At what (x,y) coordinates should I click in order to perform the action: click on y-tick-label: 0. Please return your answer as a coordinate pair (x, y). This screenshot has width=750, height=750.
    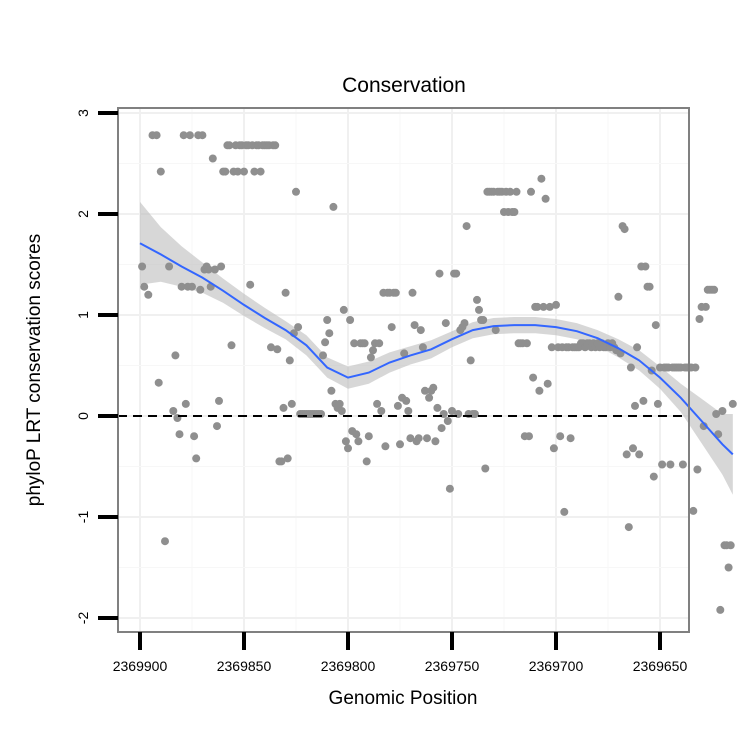
    Looking at the image, I should click on (83, 416).